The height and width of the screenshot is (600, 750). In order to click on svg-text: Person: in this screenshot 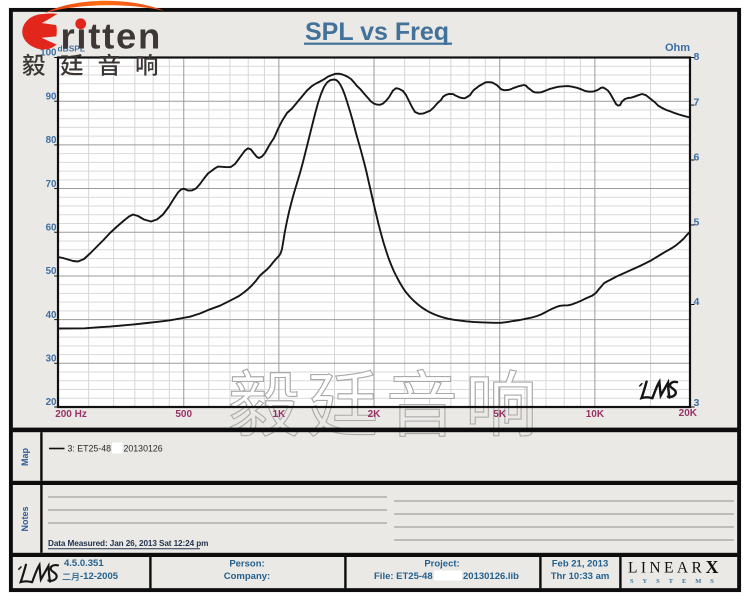, I will do `click(246, 564)`.